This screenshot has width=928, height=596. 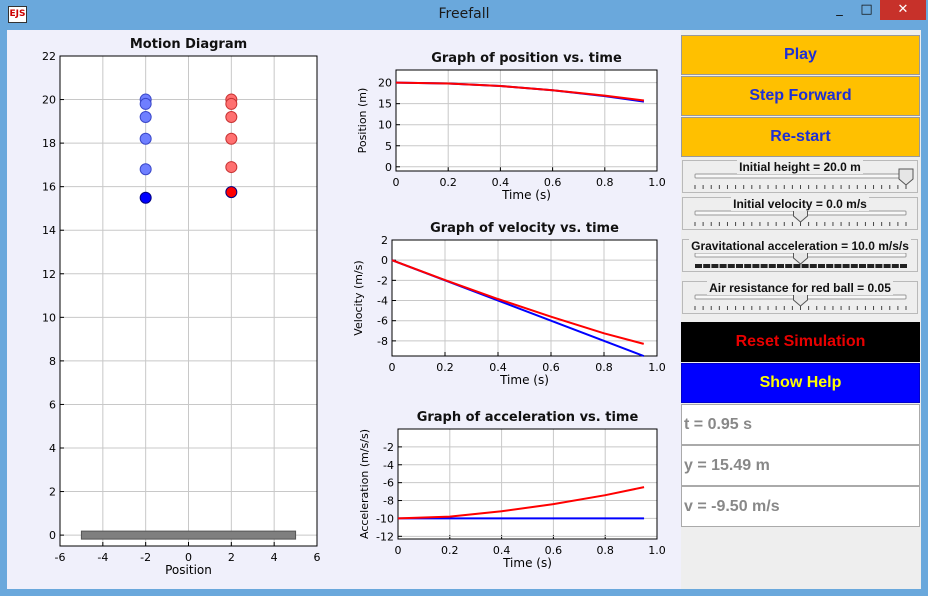 I want to click on x-tick-label: 6, so click(x=317, y=557).